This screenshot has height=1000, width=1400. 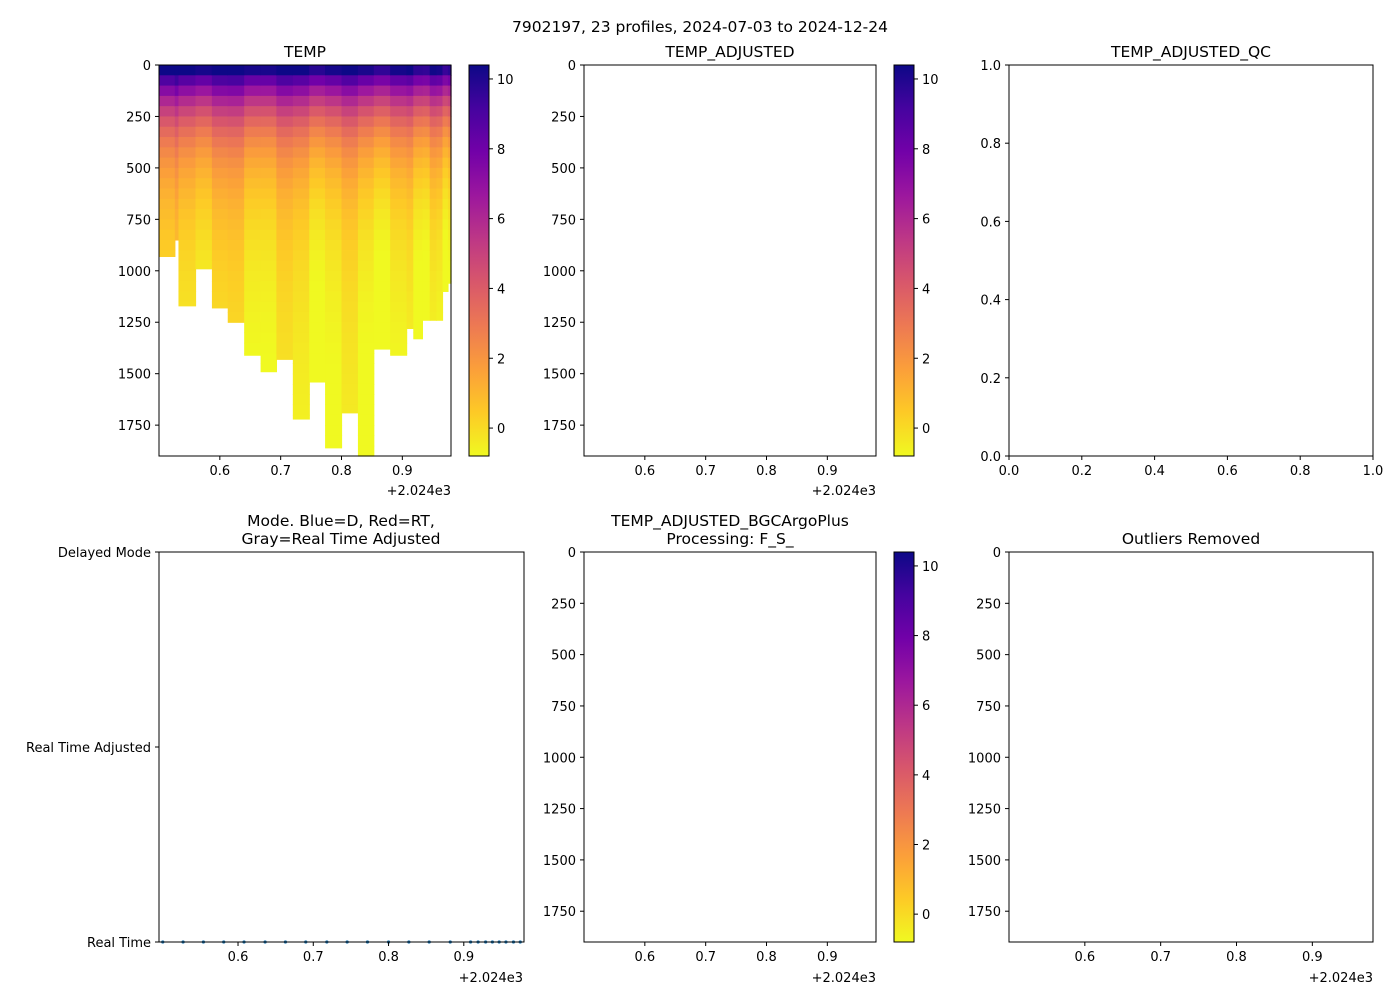 What do you see at coordinates (238, 957) in the screenshot?
I see `x-tick-label: 0.6` at bounding box center [238, 957].